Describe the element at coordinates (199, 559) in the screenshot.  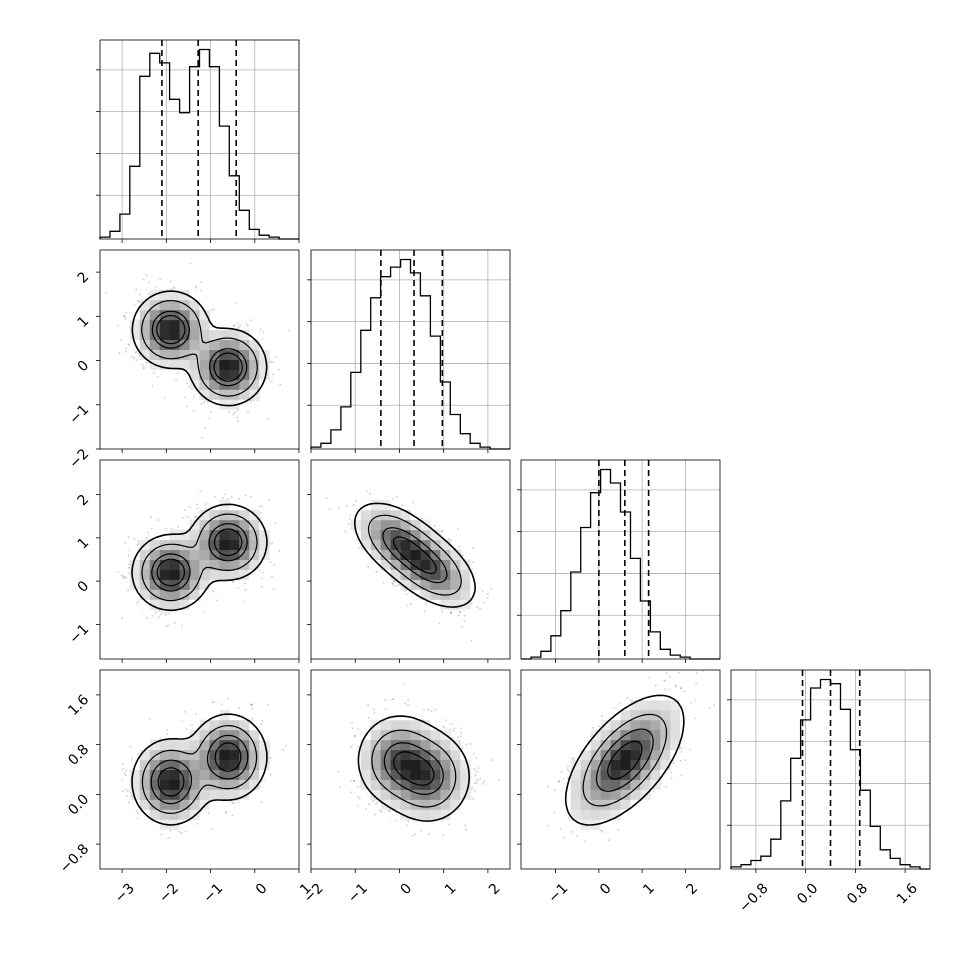
I see `panel-body` at that location.